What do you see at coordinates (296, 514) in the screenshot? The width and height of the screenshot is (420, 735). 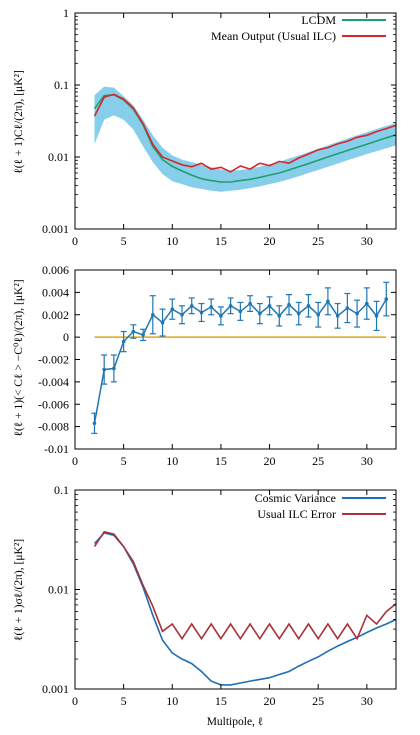 I see `legend-label-usual-ilc-error: Usual ILC Error` at bounding box center [296, 514].